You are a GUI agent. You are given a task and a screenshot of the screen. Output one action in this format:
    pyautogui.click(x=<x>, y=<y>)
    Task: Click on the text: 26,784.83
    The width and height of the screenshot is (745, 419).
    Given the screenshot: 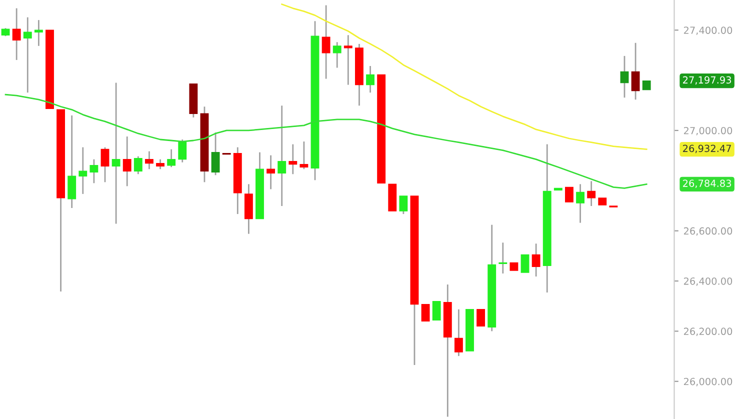 What is the action you would take?
    pyautogui.click(x=707, y=184)
    